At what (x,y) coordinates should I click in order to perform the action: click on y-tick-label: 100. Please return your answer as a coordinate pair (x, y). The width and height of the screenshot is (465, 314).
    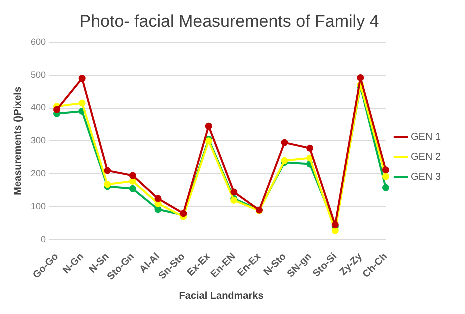
    Looking at the image, I should click on (38, 207).